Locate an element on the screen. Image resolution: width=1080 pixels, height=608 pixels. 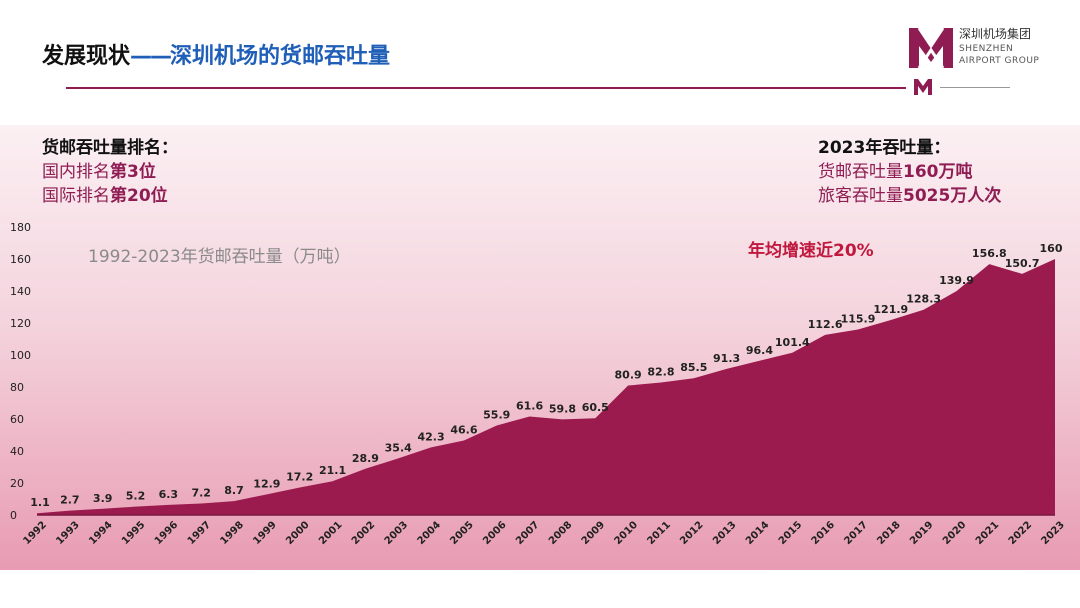
x-tick-label: 2004 is located at coordinates (429, 532).